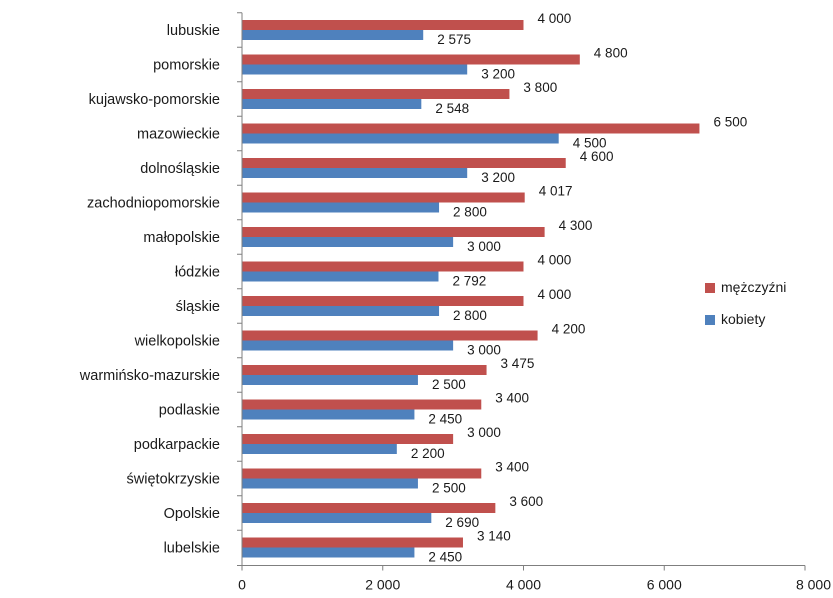 This screenshot has width=833, height=598. What do you see at coordinates (393, 232) in the screenshot?
I see `bar-mezczyzni-malopolskie` at bounding box center [393, 232].